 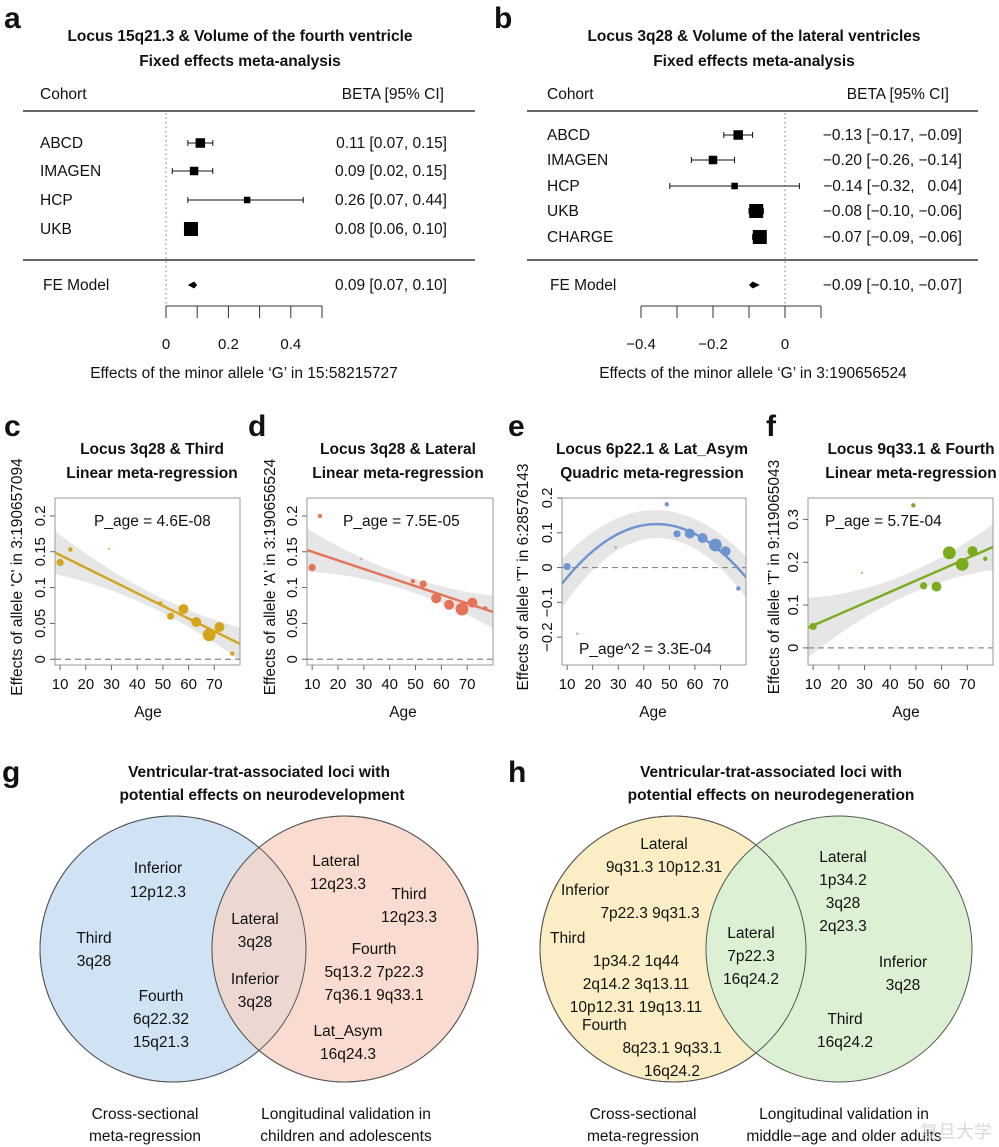 What do you see at coordinates (255, 942) in the screenshot?
I see `venn-g-overlap-set-0-locus: 3q28` at bounding box center [255, 942].